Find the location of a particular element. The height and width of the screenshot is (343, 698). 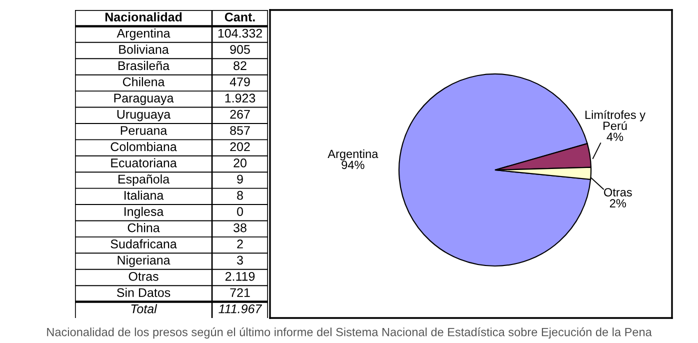

category-label: Uruguaya is located at coordinates (144, 116).